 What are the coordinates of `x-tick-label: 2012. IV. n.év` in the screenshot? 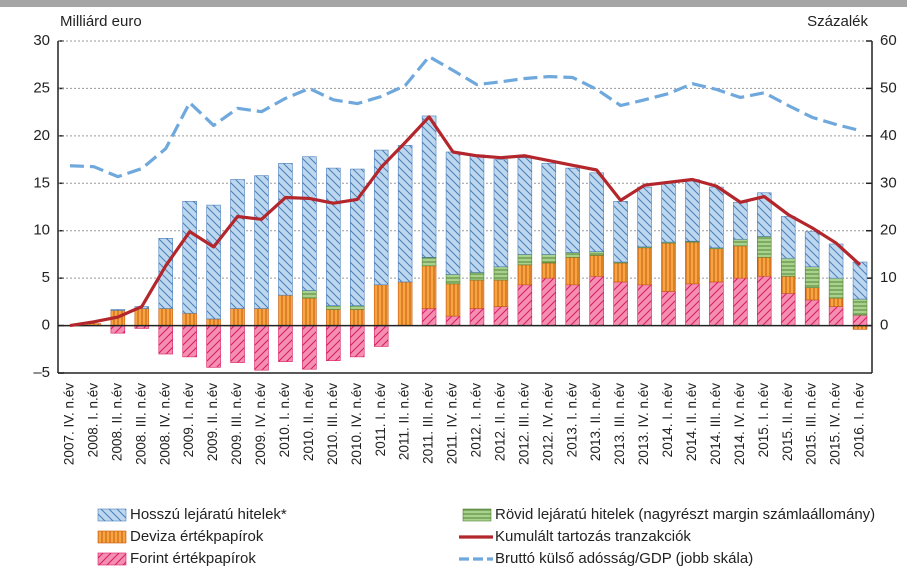 It's located at (547, 424).